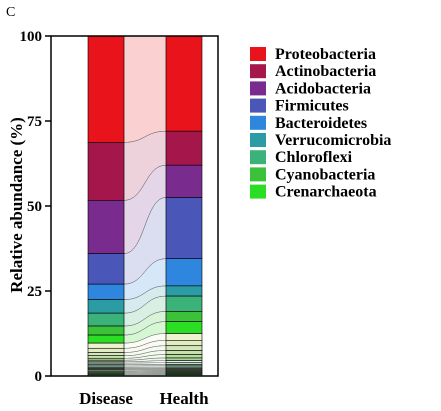 Image resolution: width=441 pixels, height=411 pixels. I want to click on bar-segment-health-actinobacteria, so click(184, 148).